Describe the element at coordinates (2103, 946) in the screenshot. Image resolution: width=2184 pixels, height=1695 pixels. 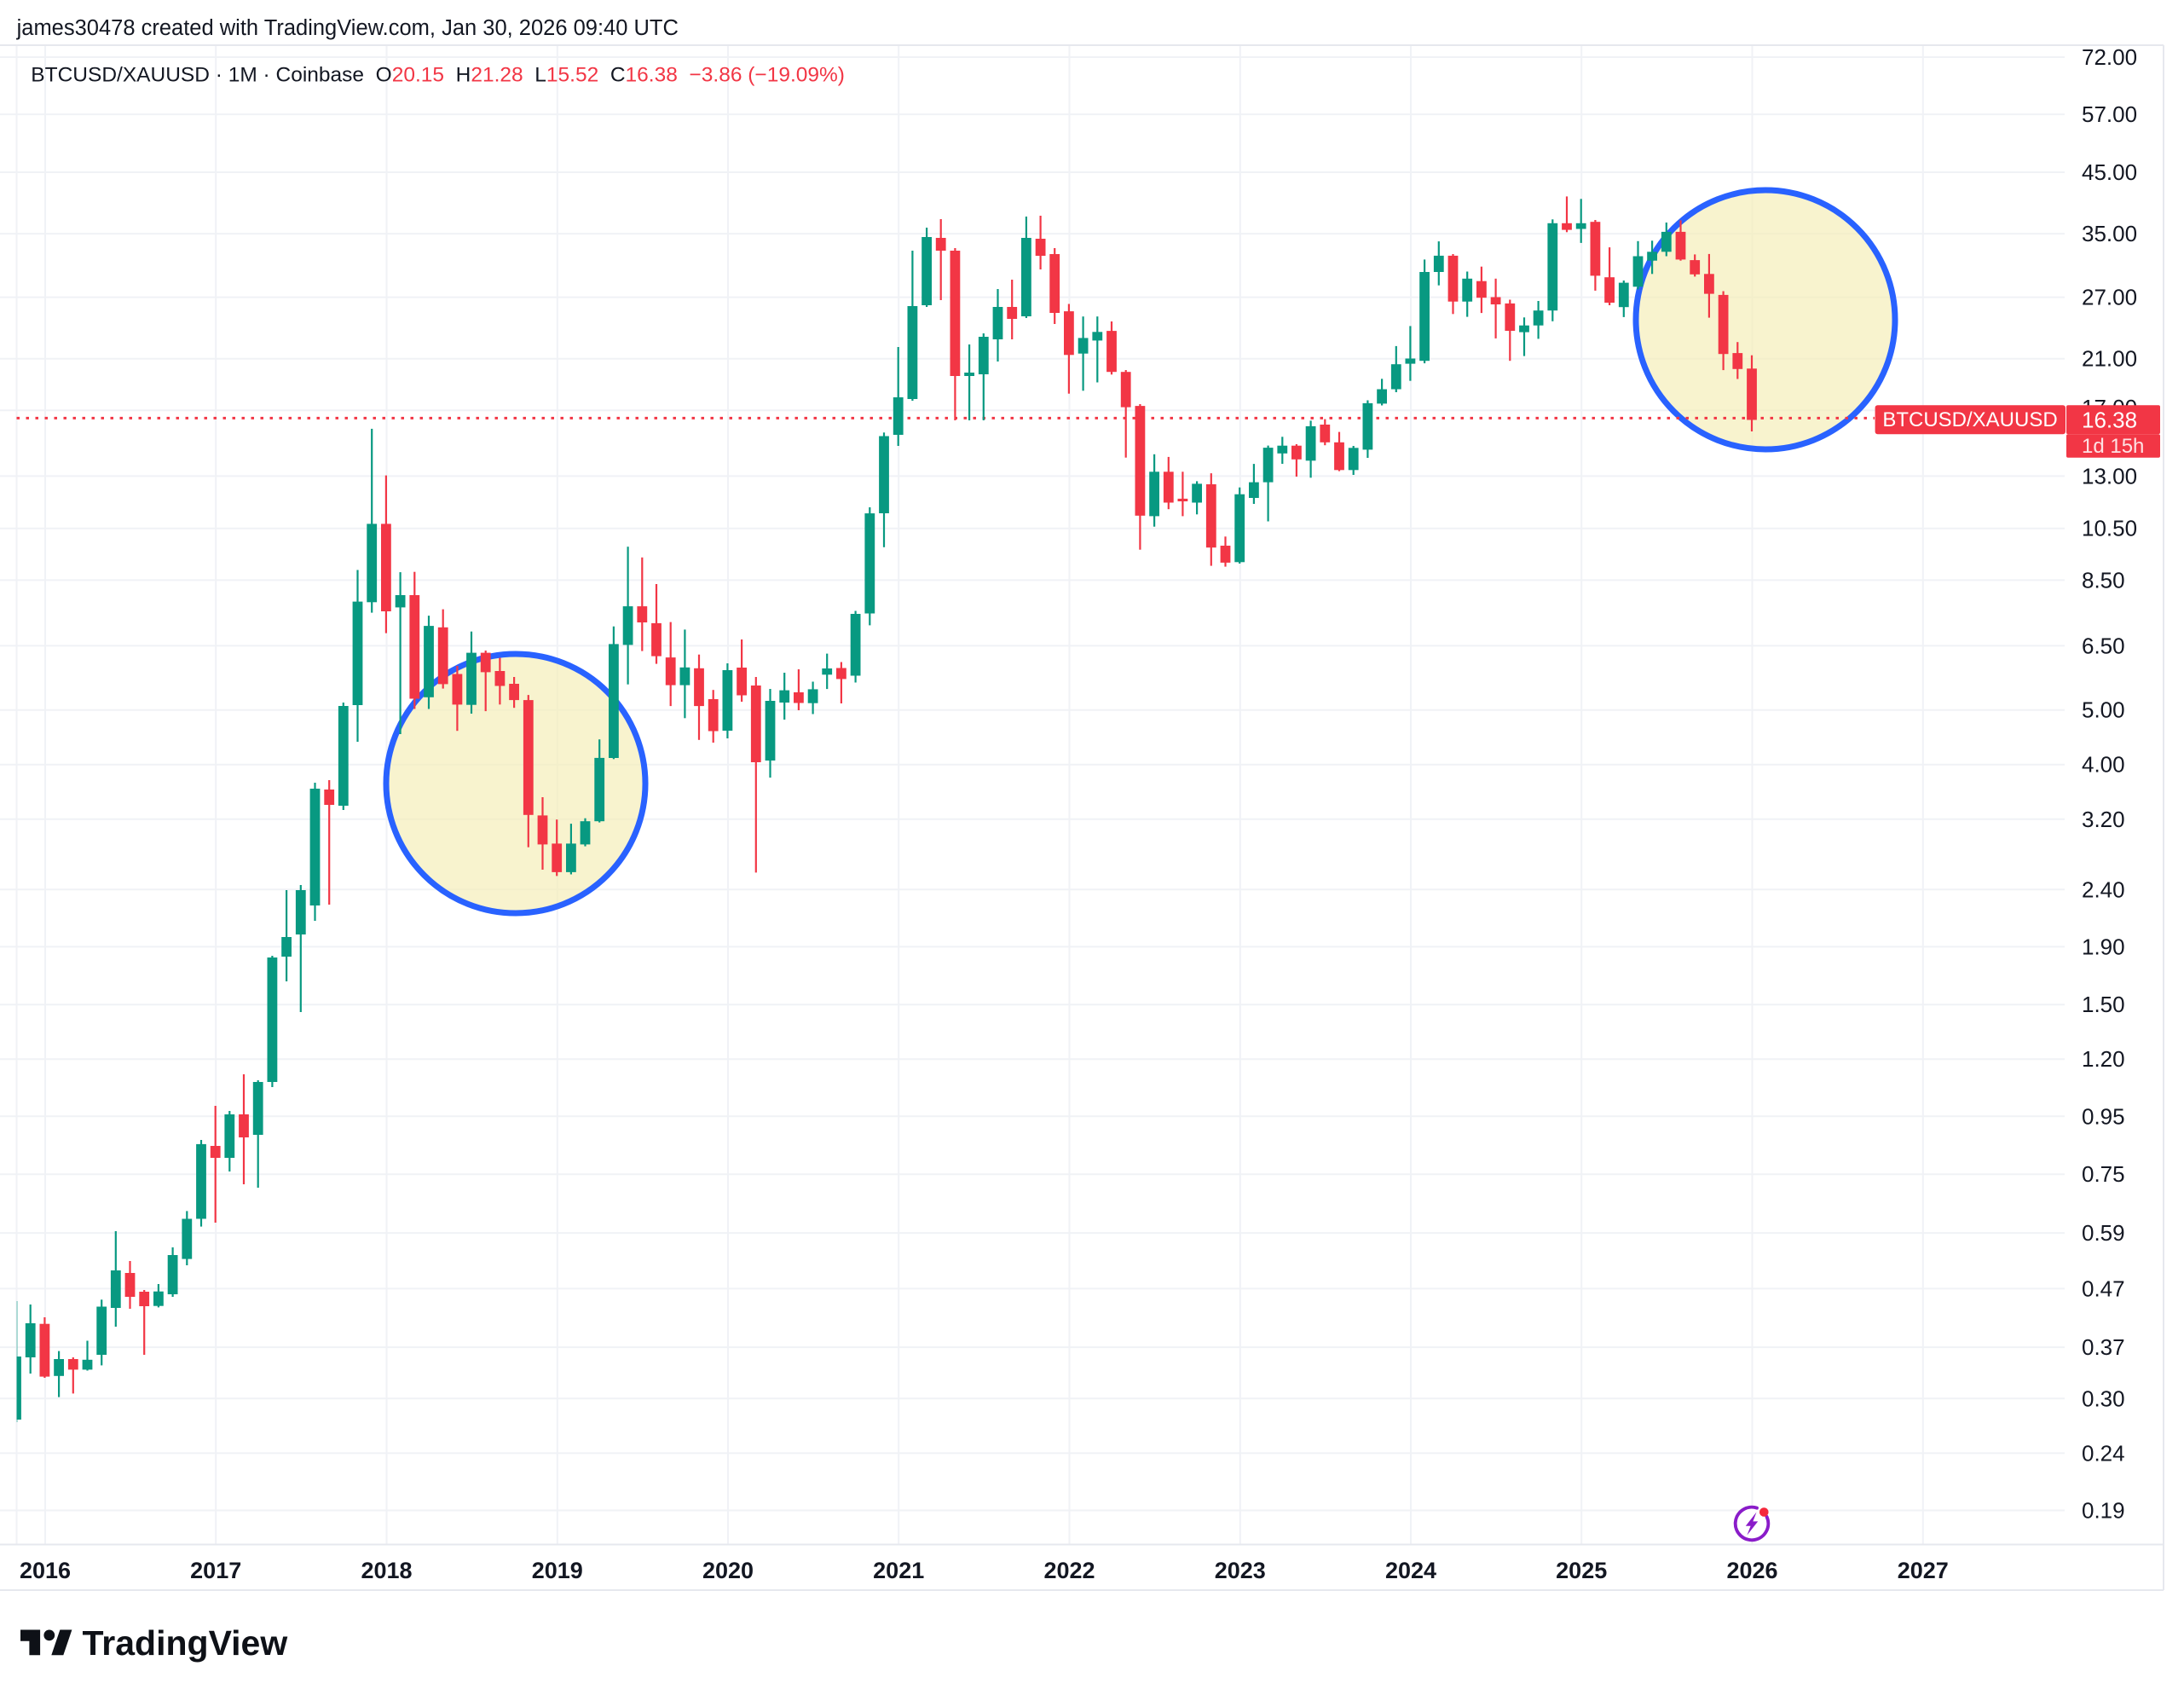
I see `svg-text: 1.90` at that location.